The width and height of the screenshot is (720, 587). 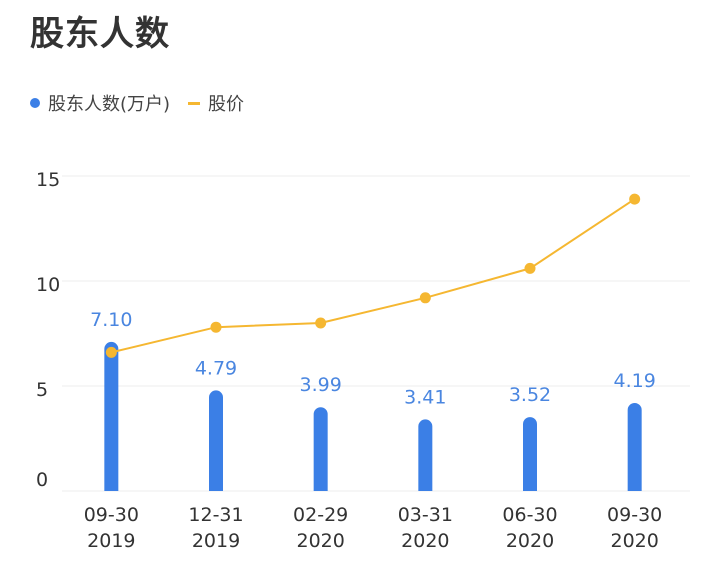 What do you see at coordinates (425, 515) in the screenshot?
I see `x-tick-label: 03-31` at bounding box center [425, 515].